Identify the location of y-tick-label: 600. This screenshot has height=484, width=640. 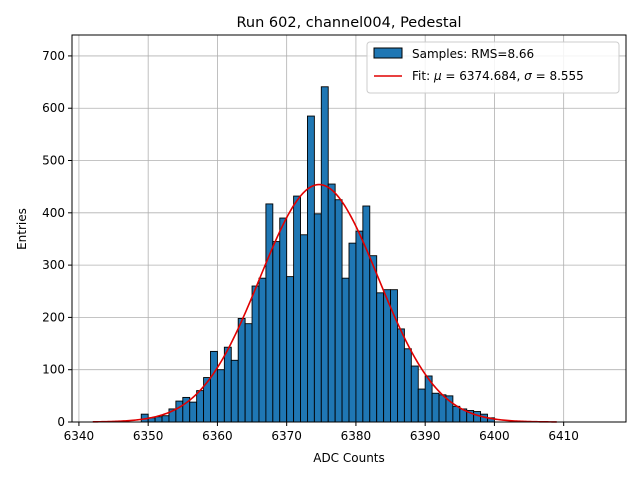
(53, 108).